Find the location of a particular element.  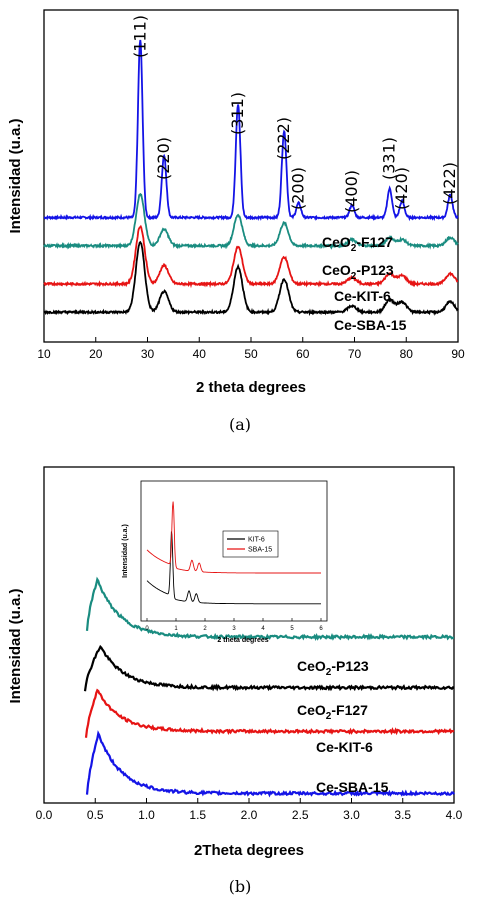

a-panel-caption: (a) is located at coordinates (240, 424).